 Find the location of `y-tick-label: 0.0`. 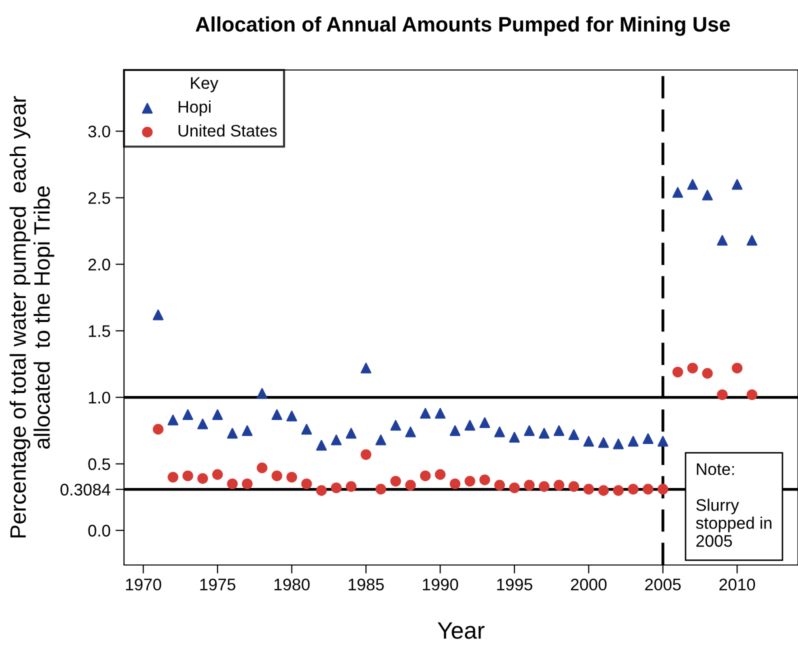

y-tick-label: 0.0 is located at coordinates (99, 530).